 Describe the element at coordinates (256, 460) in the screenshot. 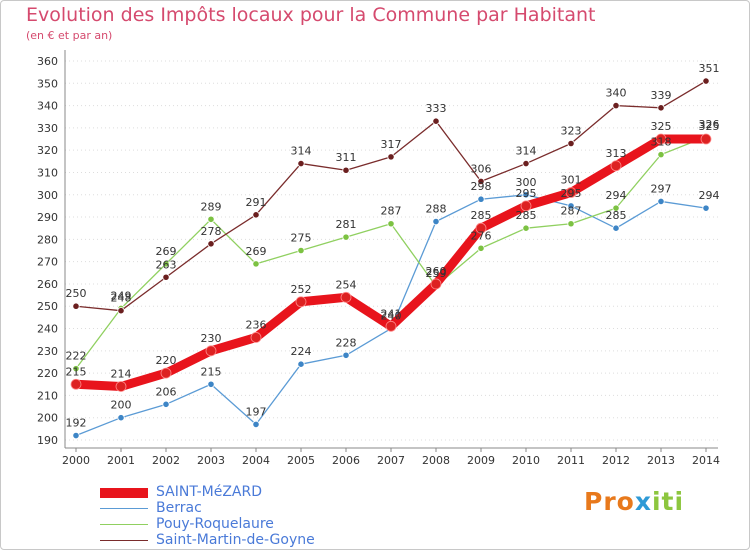

I see `x-tick-label: 2004` at that location.